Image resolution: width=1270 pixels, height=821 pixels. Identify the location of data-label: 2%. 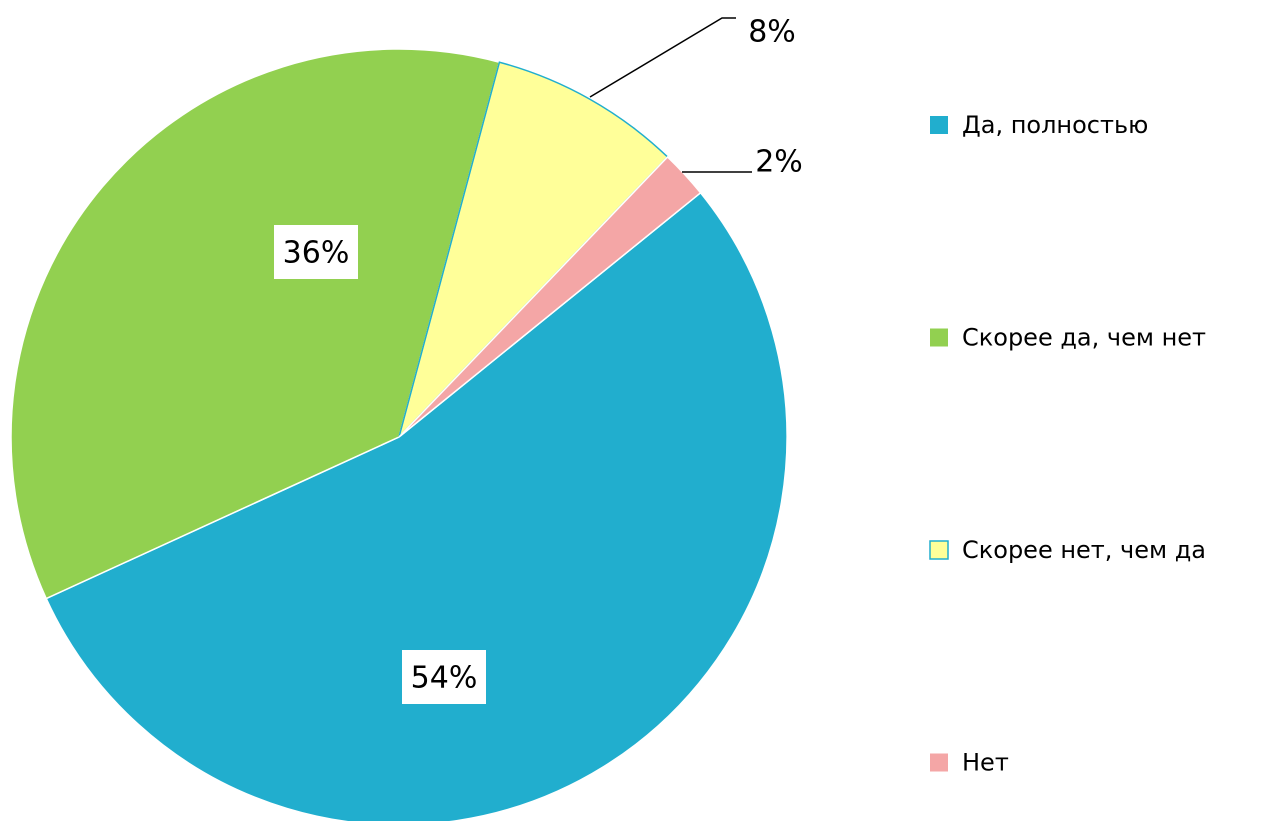
(779, 162).